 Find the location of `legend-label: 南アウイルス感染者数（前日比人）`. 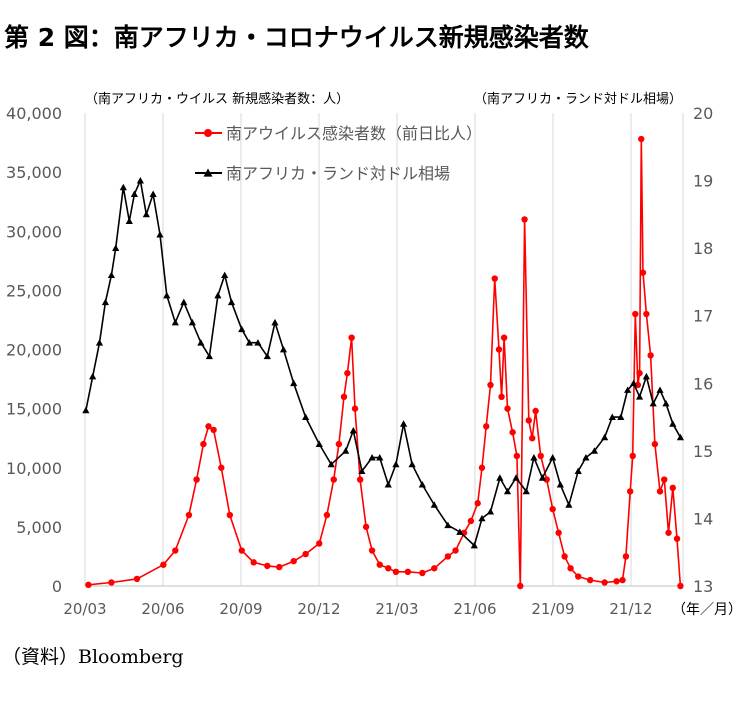

legend-label: 南アウイルス感染者数（前日比人） is located at coordinates (354, 133).